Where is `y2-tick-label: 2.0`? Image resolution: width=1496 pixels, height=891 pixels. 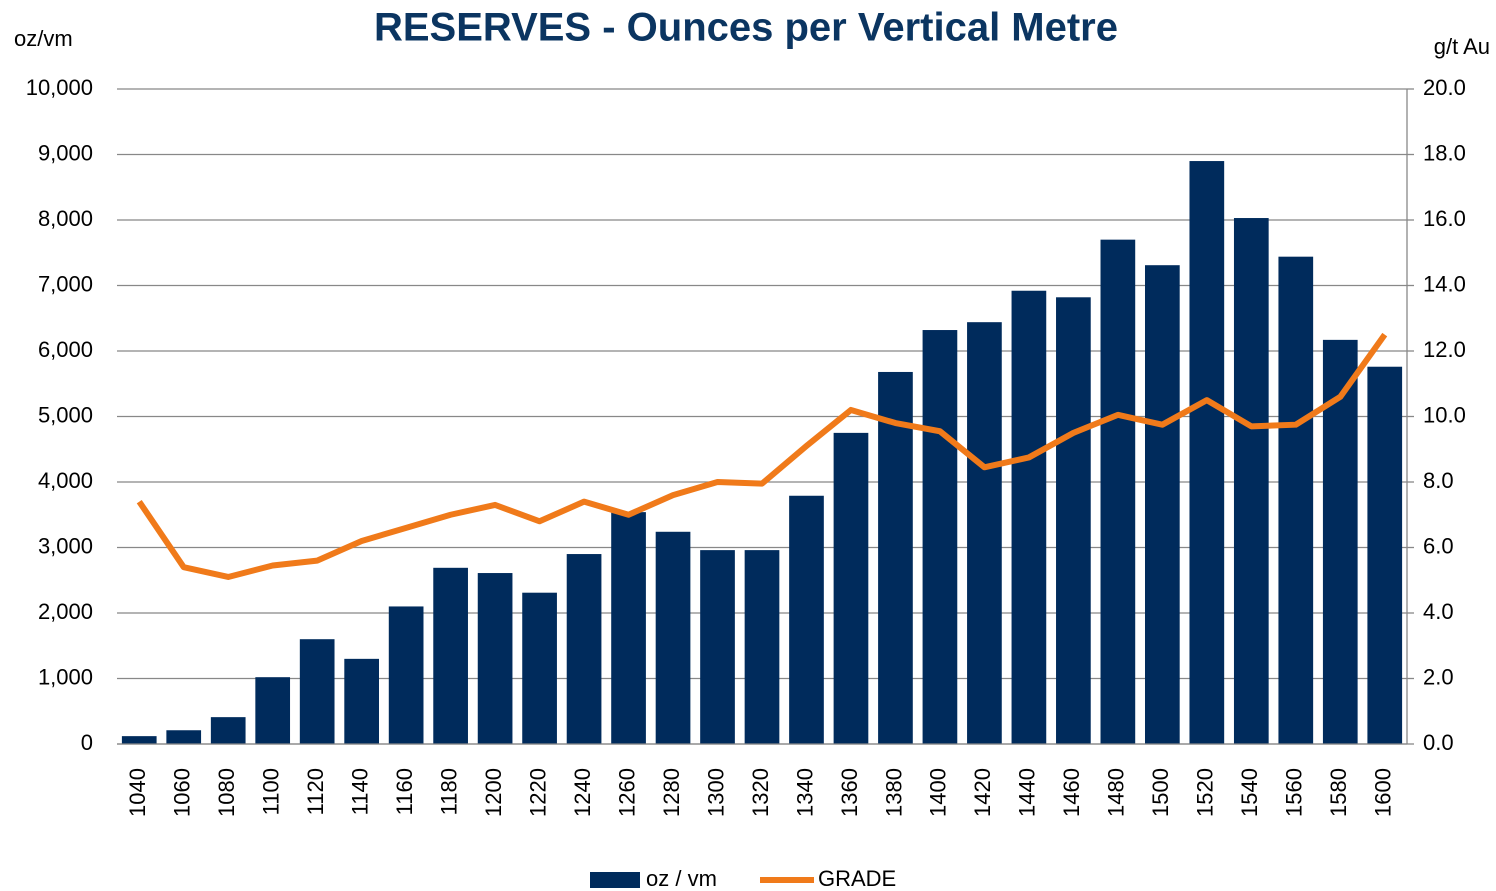 y2-tick-label: 2.0 is located at coordinates (1438, 676).